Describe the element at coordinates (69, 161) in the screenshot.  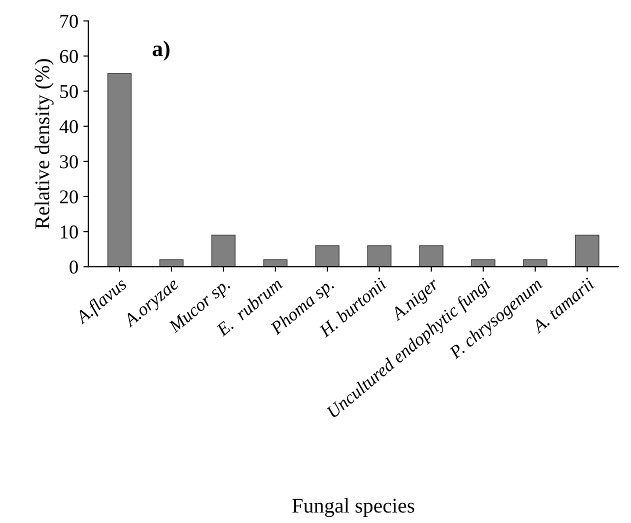
I see `y-tick-label: 30` at that location.